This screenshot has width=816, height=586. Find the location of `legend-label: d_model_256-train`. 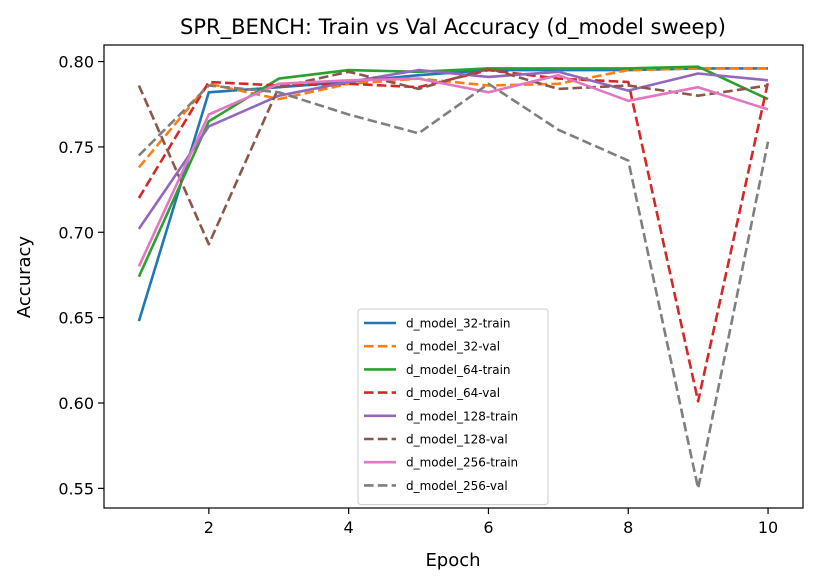

legend-label: d_model_256-train is located at coordinates (462, 463).